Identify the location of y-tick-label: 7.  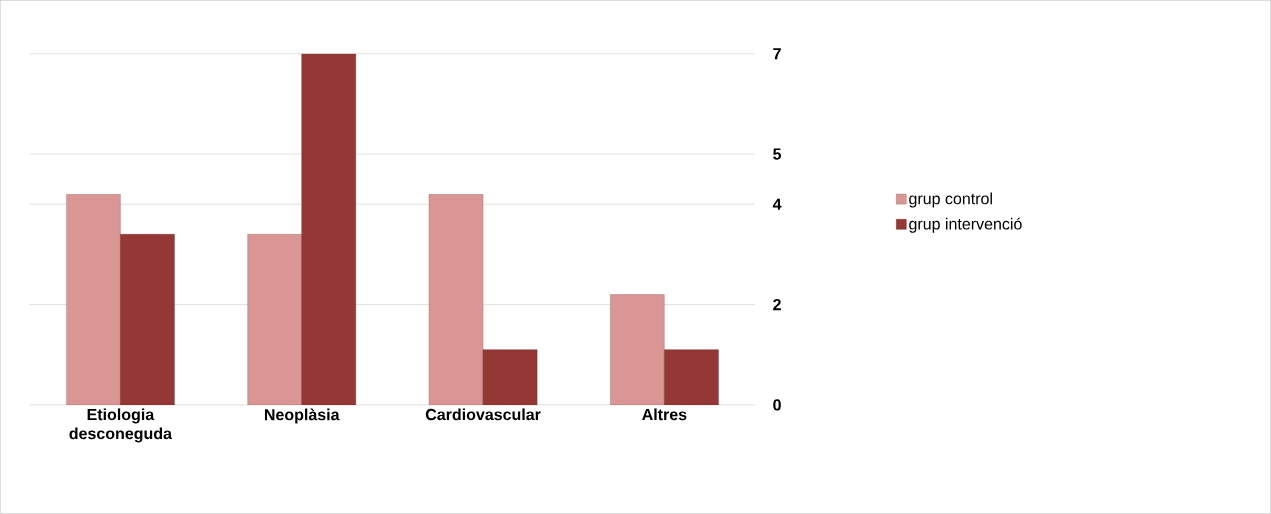
(777, 54).